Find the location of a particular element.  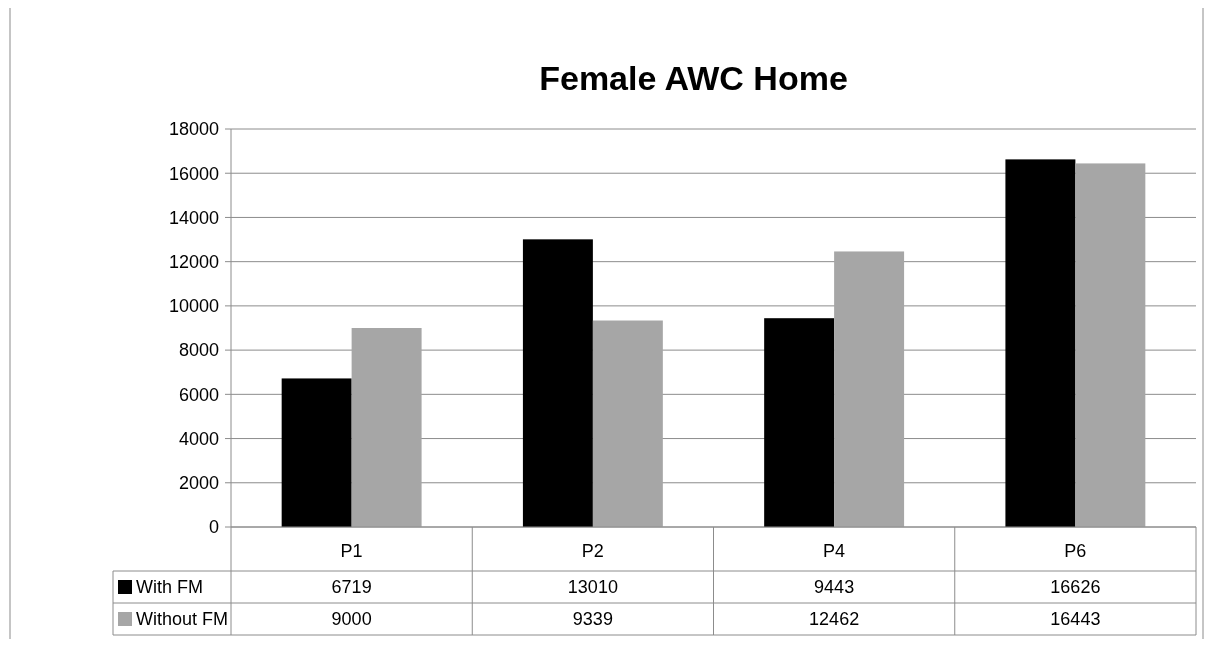

legend-label: Without FM is located at coordinates (182, 619).